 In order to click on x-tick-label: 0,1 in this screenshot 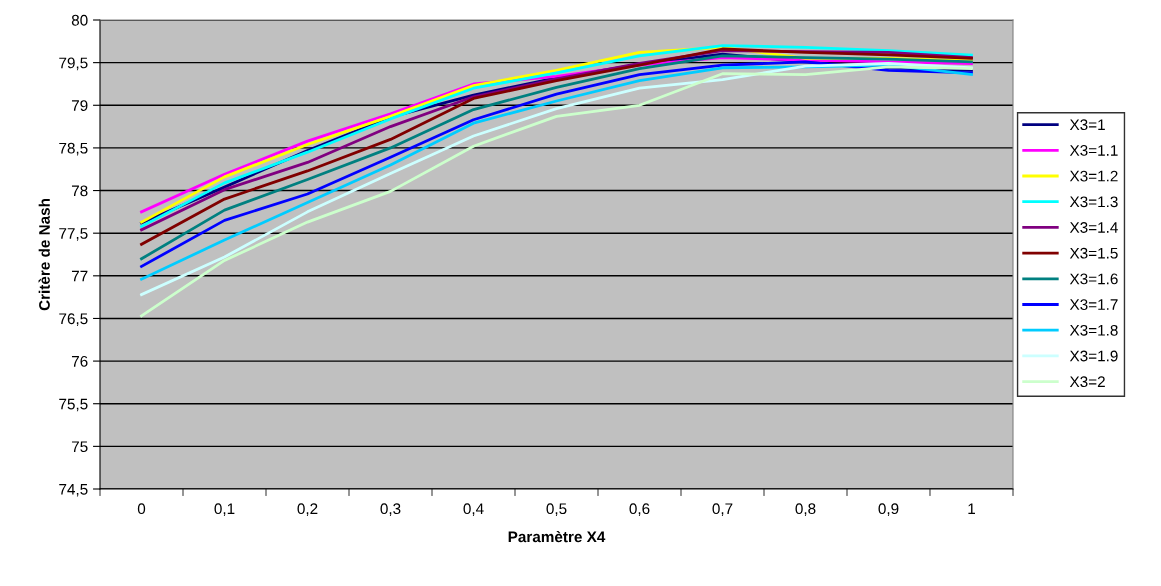, I will do `click(224, 509)`.